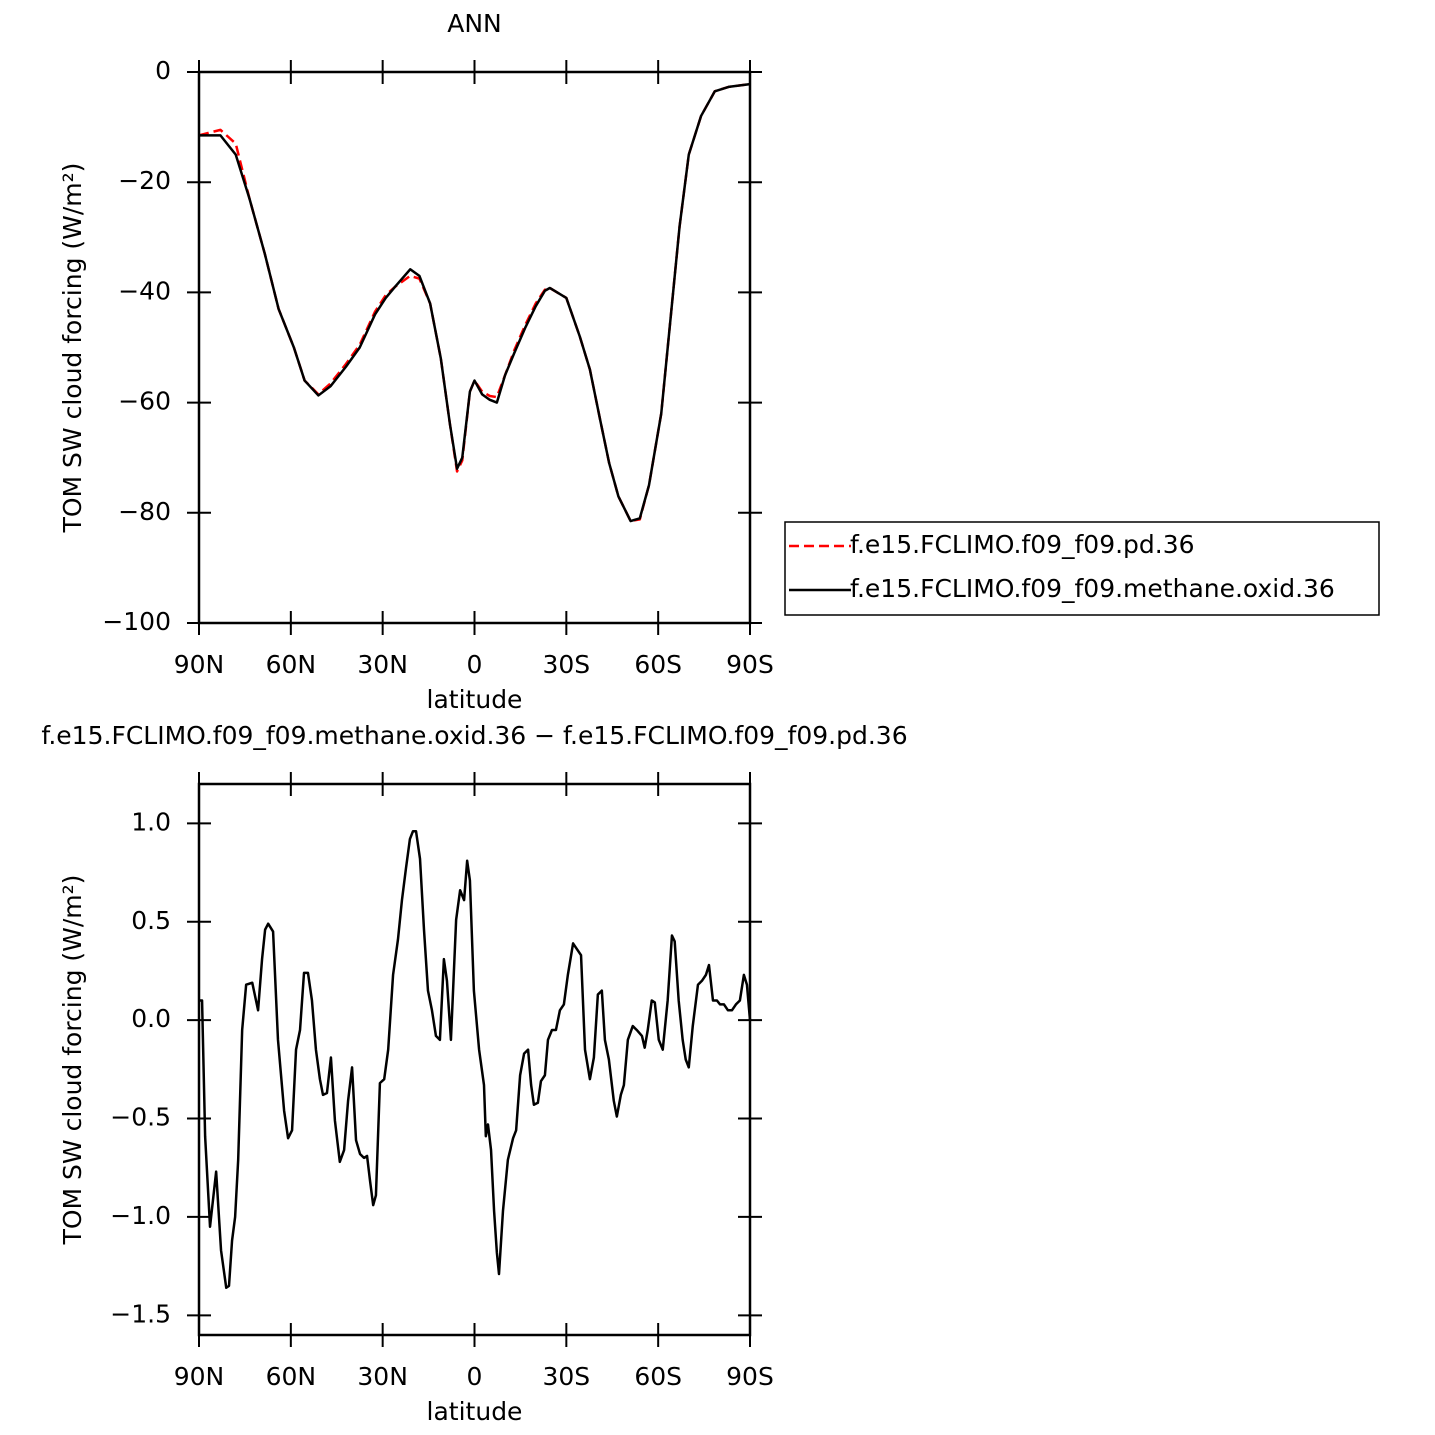 This screenshot has height=1435, width=1435. I want to click on y-tick-label: −1.5, so click(140, 1313).